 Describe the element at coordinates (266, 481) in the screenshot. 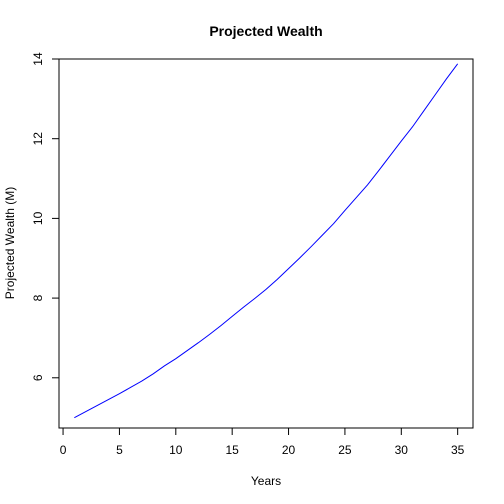

I see `x-axis-label: Years` at that location.